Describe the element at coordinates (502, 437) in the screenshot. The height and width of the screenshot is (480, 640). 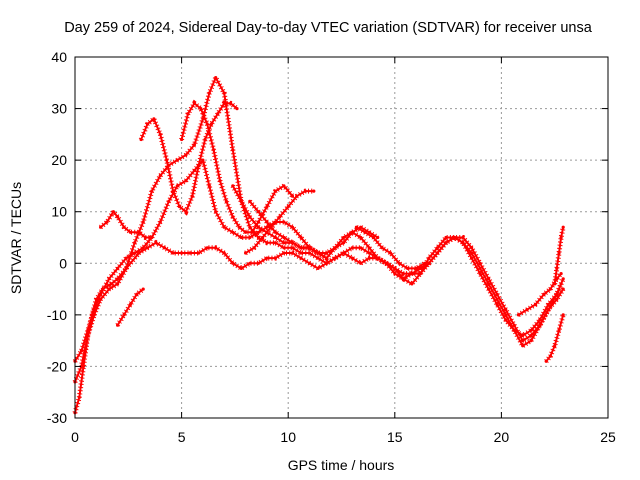
I see `x-tick-label: 20` at that location.